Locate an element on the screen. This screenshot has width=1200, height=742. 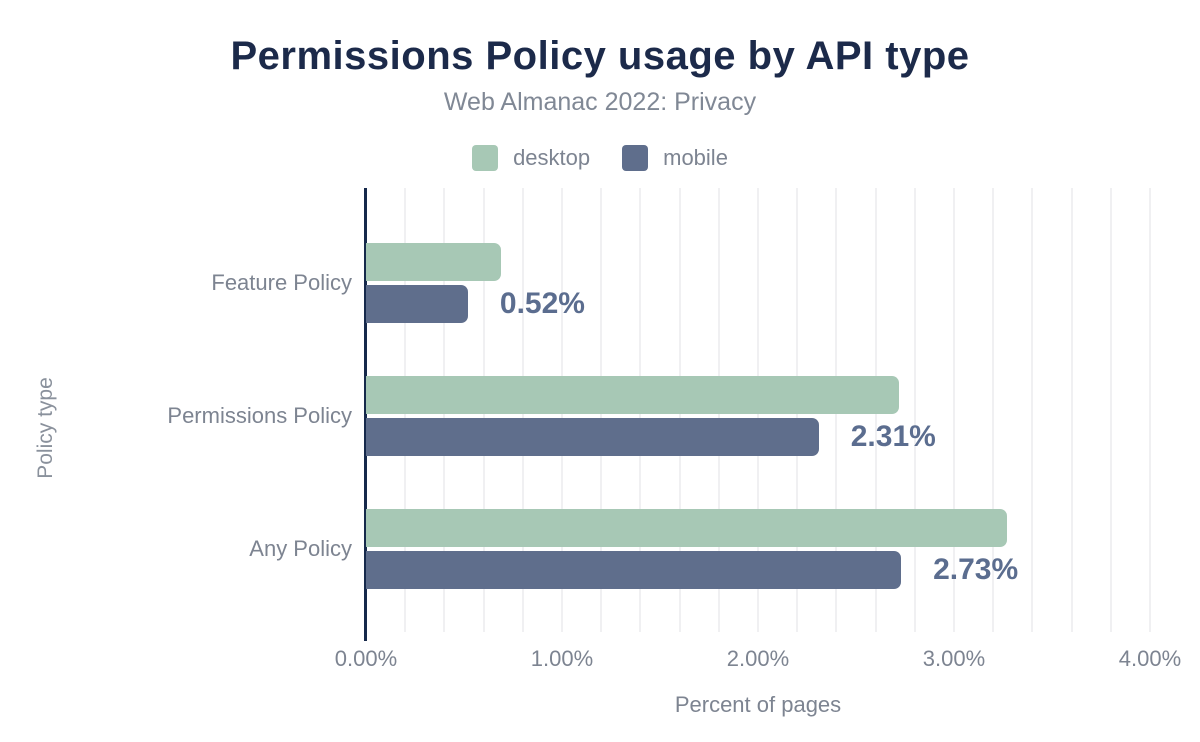
legend-label-desktop: desktop is located at coordinates (552, 157).